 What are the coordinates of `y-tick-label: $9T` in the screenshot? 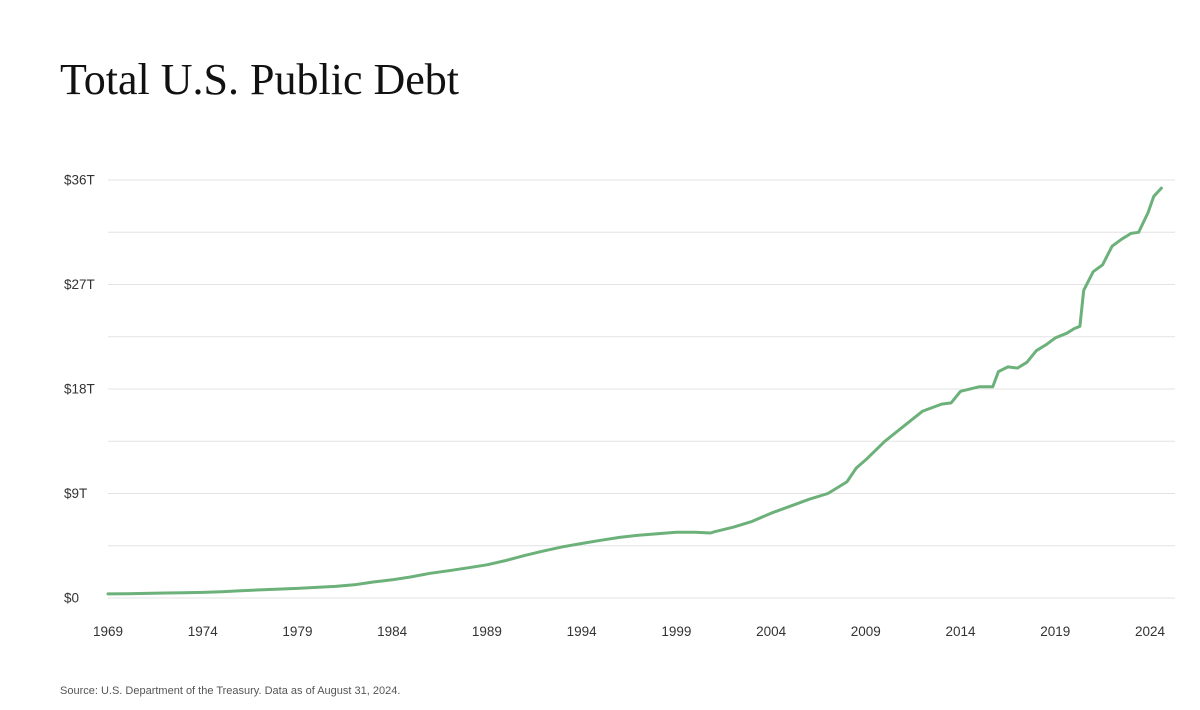 It's located at (75, 493).